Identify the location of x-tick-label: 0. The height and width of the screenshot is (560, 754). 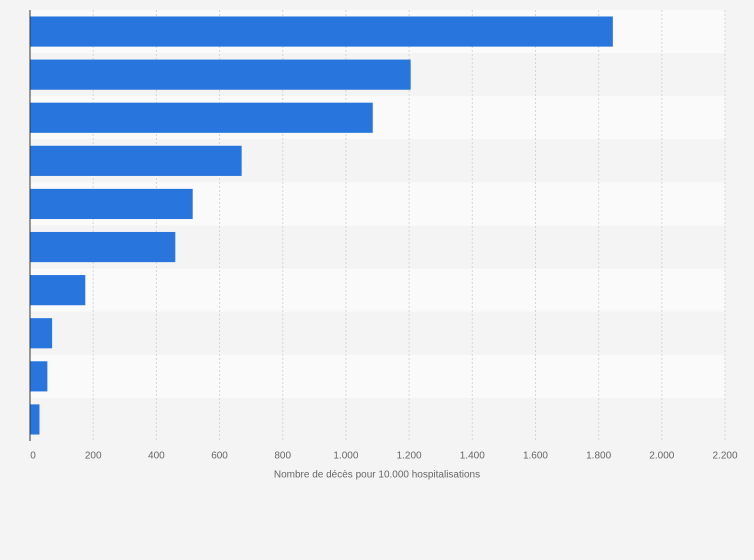
(33, 456).